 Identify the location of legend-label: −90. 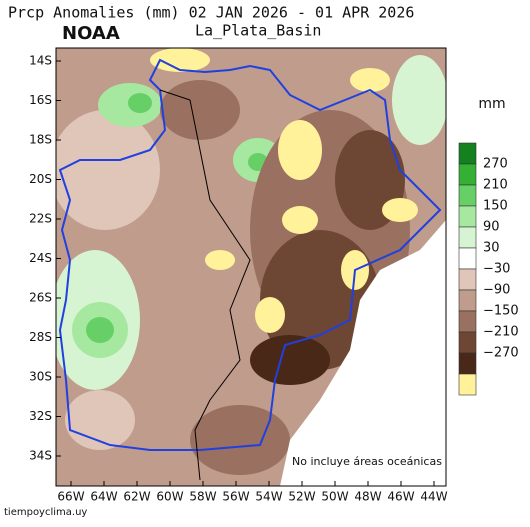
(496, 290).